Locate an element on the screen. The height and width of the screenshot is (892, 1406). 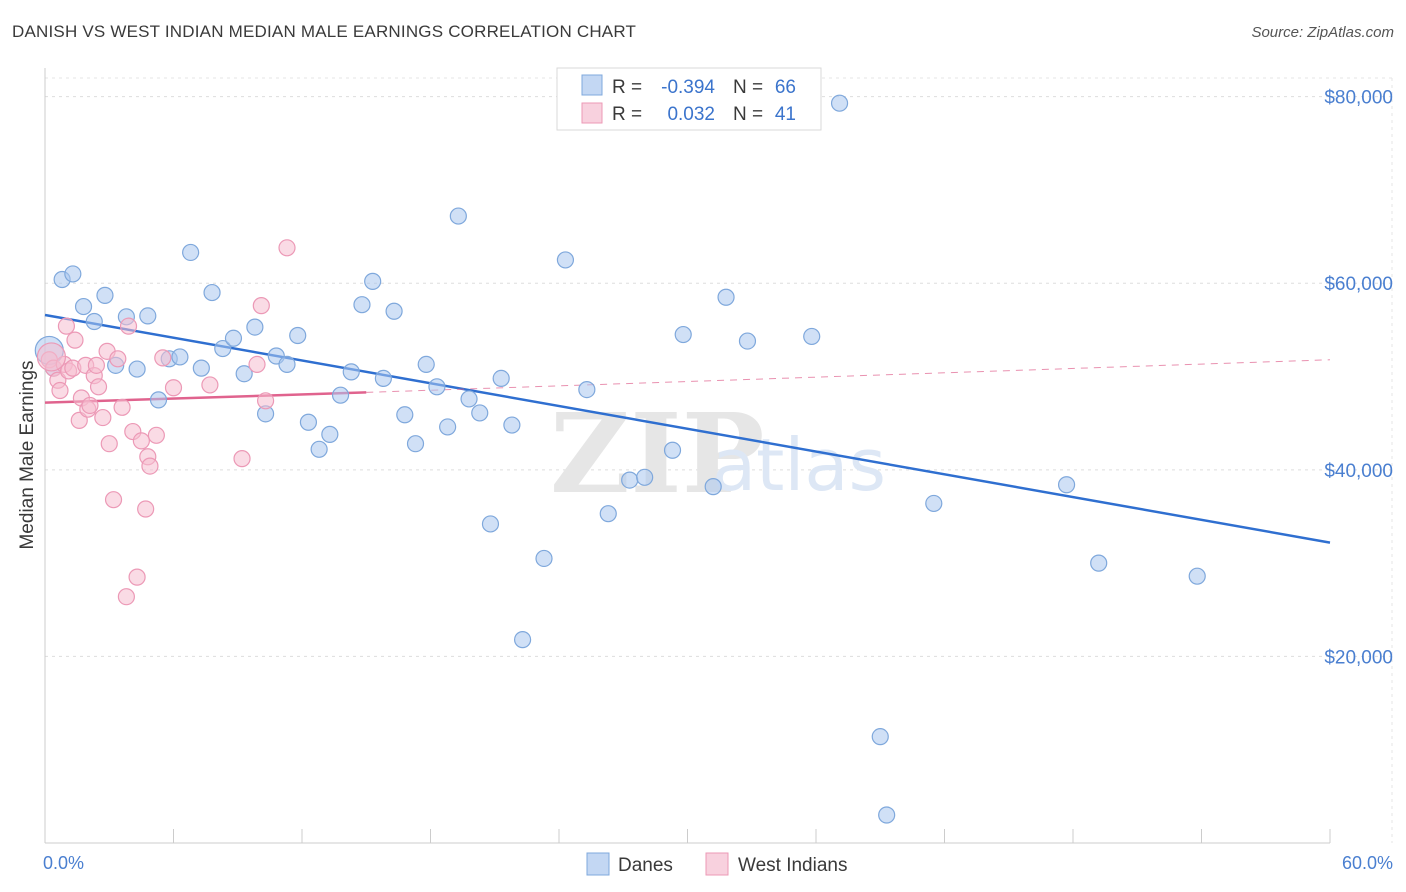
y-tick-label: $80,000 is located at coordinates (1358, 98).